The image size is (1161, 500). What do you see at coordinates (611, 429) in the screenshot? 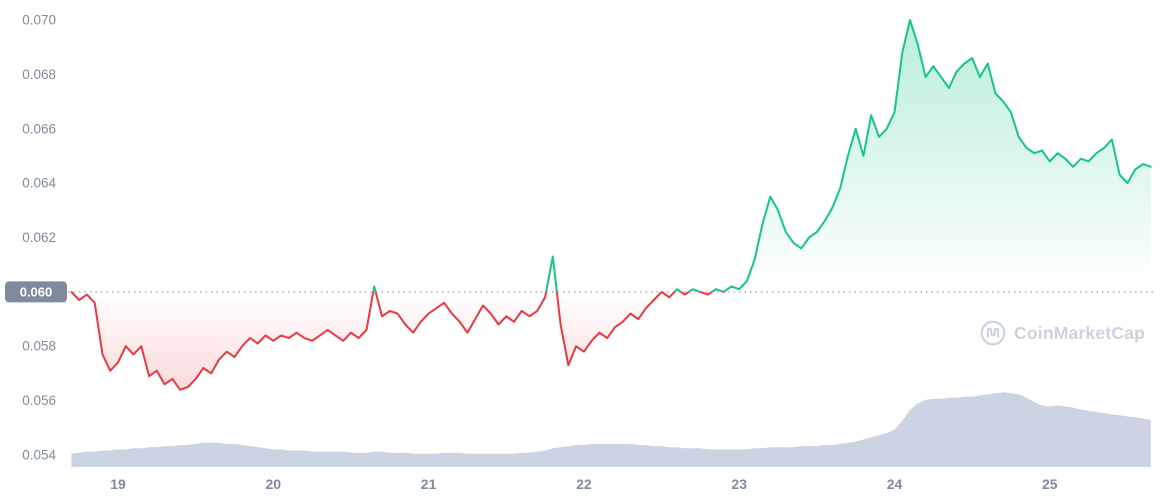
I see `volume-area` at bounding box center [611, 429].